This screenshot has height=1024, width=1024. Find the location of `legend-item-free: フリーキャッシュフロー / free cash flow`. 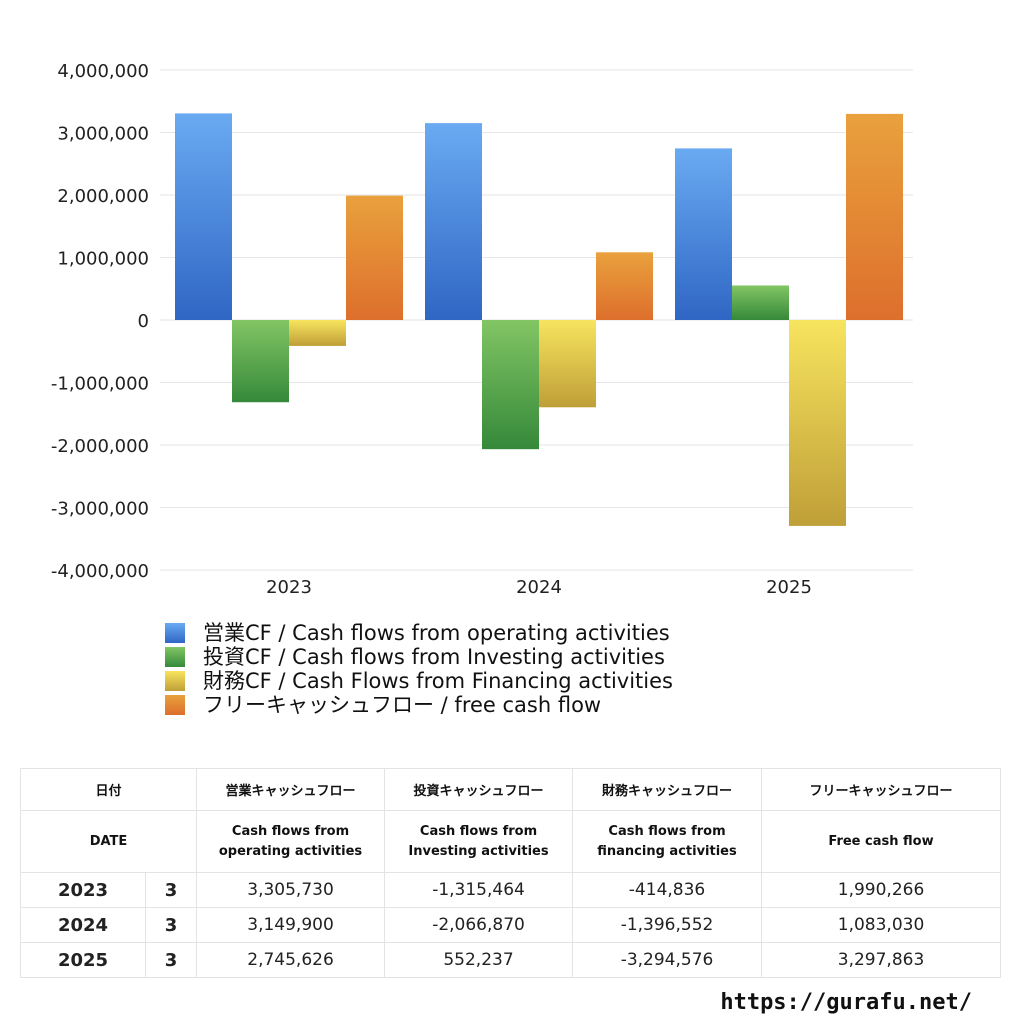

legend-item-free: フリーキャッシュフロー / free cash flow is located at coordinates (515, 705).